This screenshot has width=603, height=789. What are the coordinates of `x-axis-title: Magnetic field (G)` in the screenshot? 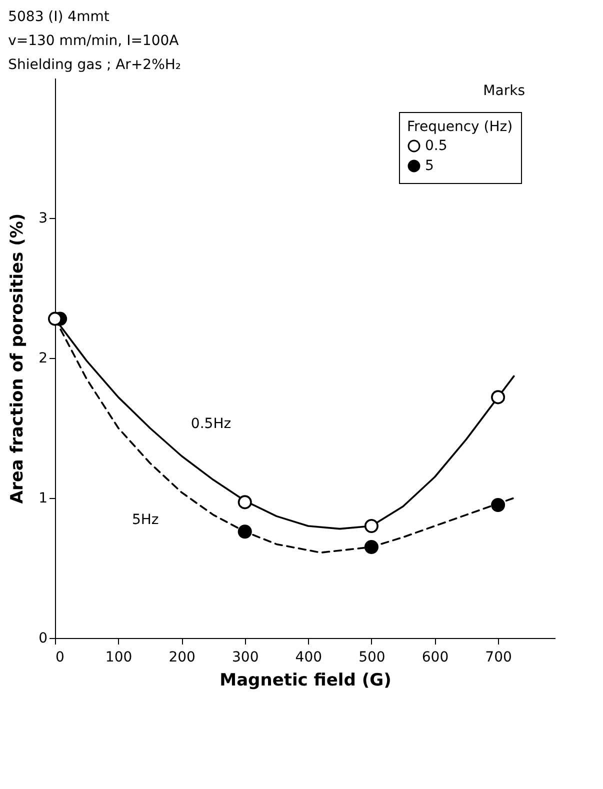 It's located at (306, 680).